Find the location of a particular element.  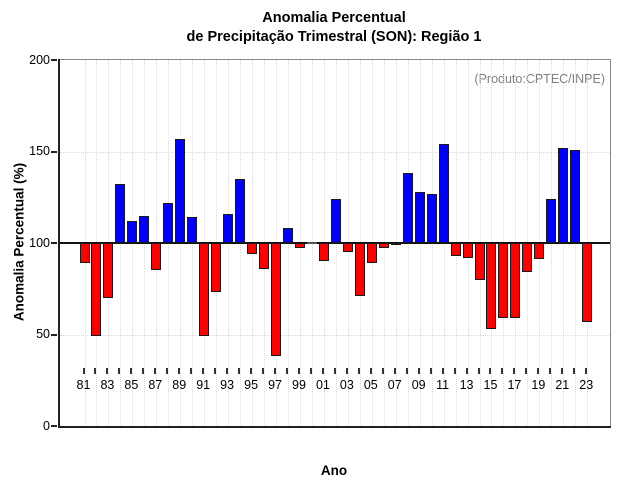

bar-2017 is located at coordinates (515, 281).